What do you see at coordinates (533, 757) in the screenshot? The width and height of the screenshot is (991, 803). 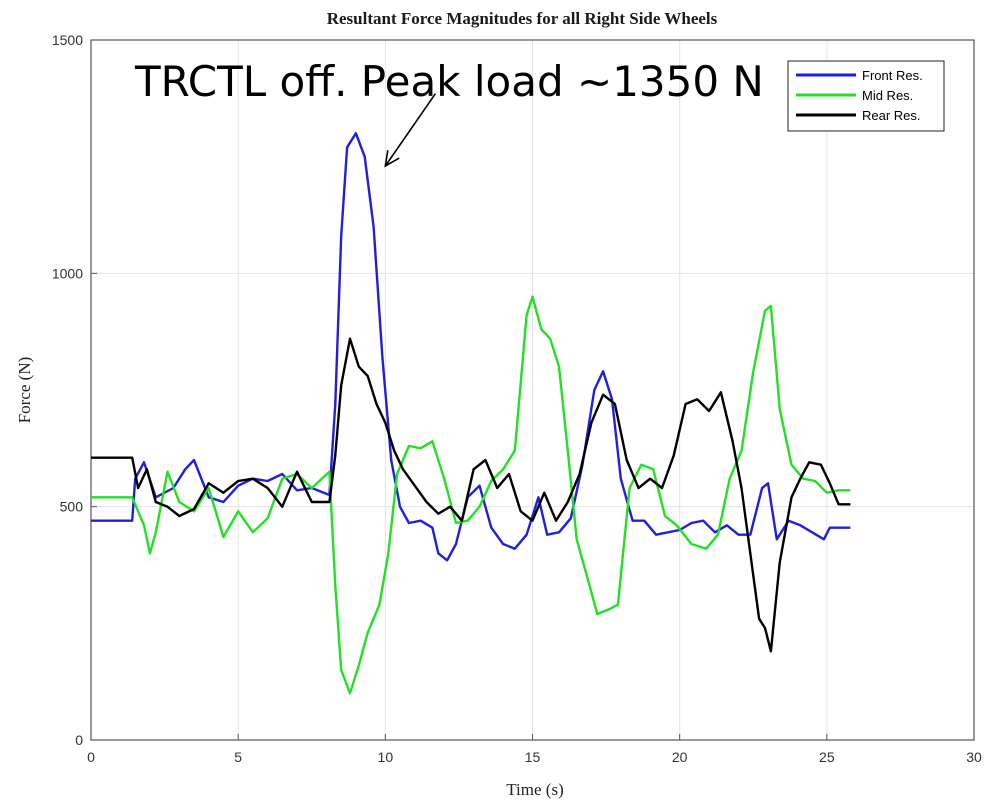 I see `x-tick-label: 15` at bounding box center [533, 757].